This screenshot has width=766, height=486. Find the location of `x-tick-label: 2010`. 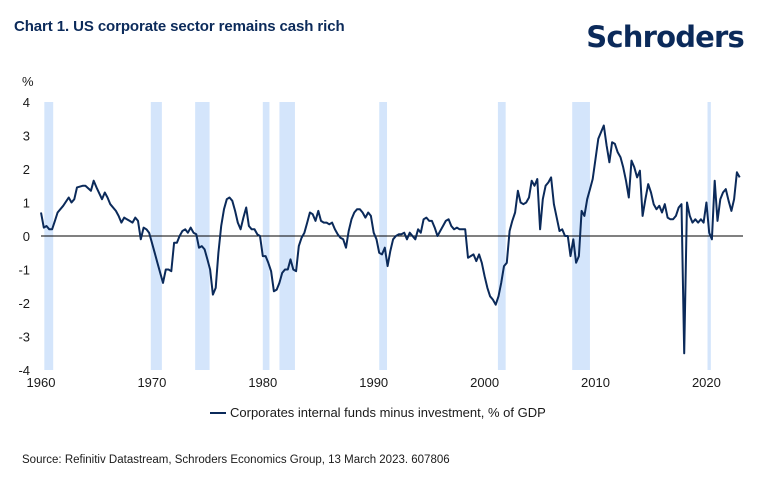

x-tick-label: 2010 is located at coordinates (595, 382).